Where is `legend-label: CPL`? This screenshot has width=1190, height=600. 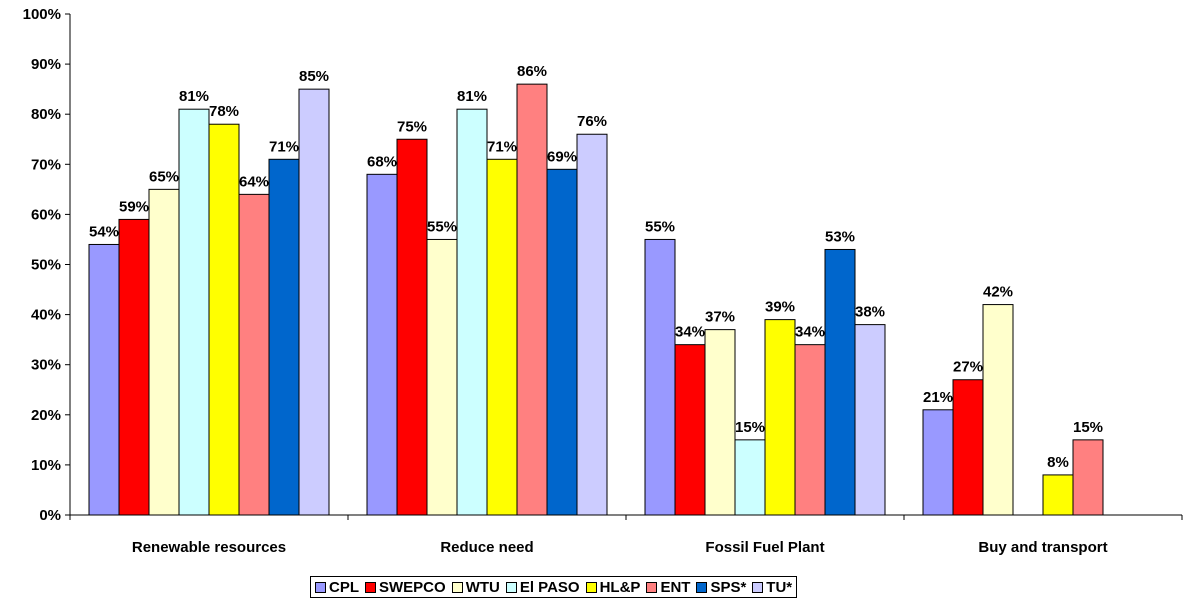
legend-label: CPL is located at coordinates (344, 587).